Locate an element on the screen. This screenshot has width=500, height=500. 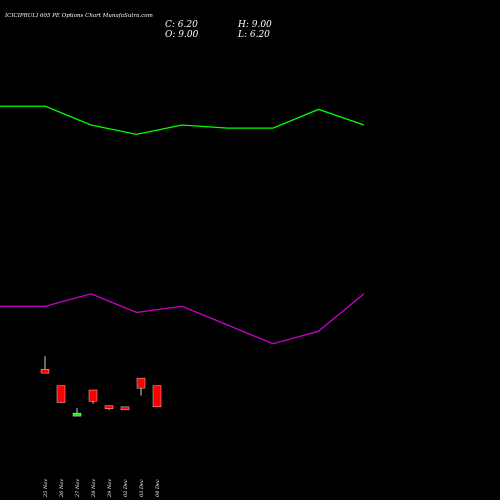
close-value: C: 6.20 is located at coordinates (181, 25).